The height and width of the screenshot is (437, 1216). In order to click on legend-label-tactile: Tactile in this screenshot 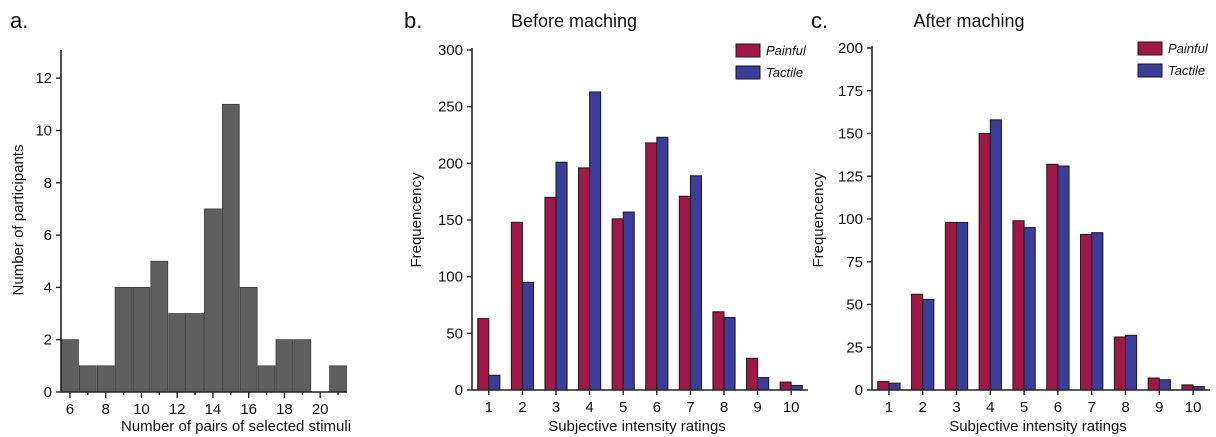, I will do `click(1186, 70)`.